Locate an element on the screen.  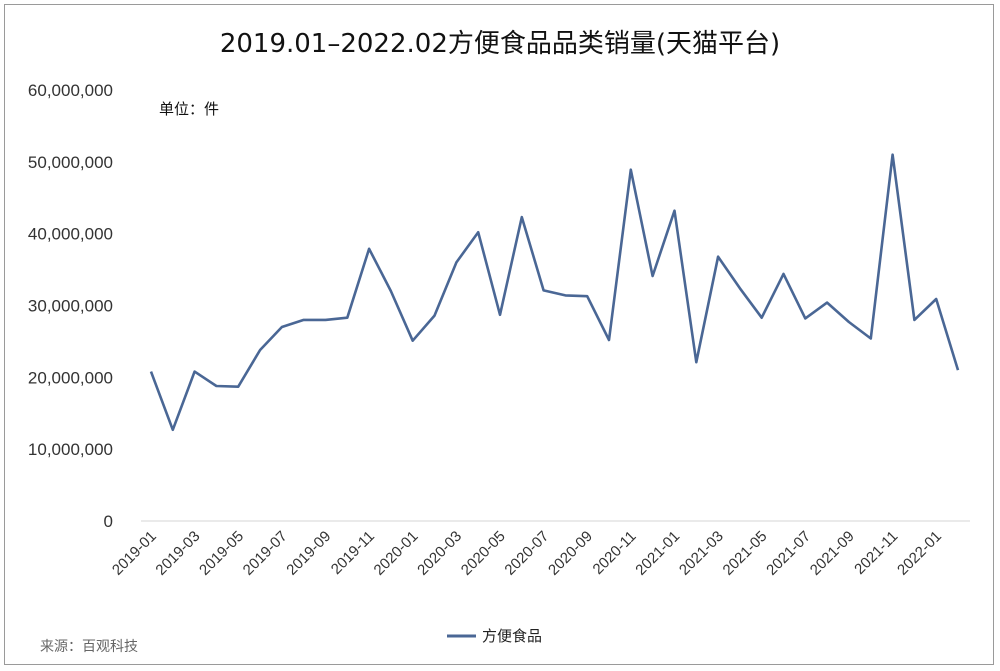
x-tick-label: 2019-03 is located at coordinates (177, 553).